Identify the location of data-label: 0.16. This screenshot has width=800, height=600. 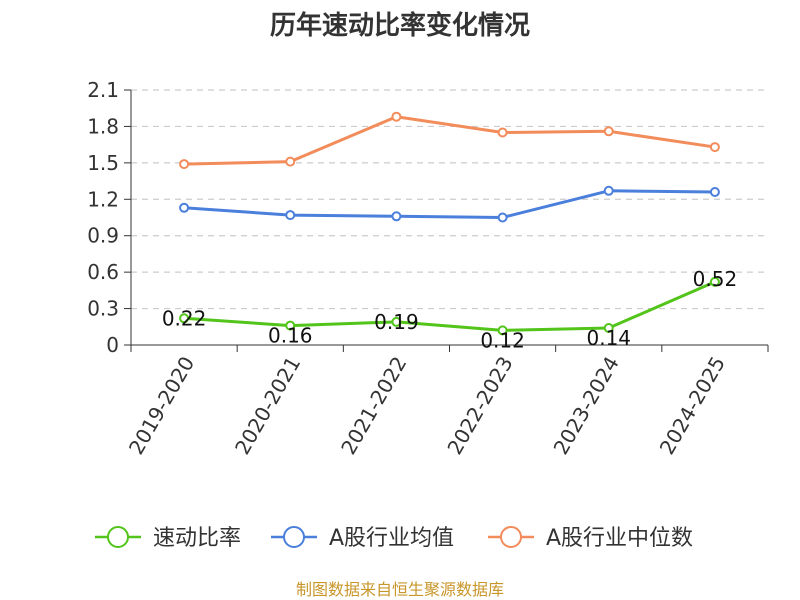
(290, 336).